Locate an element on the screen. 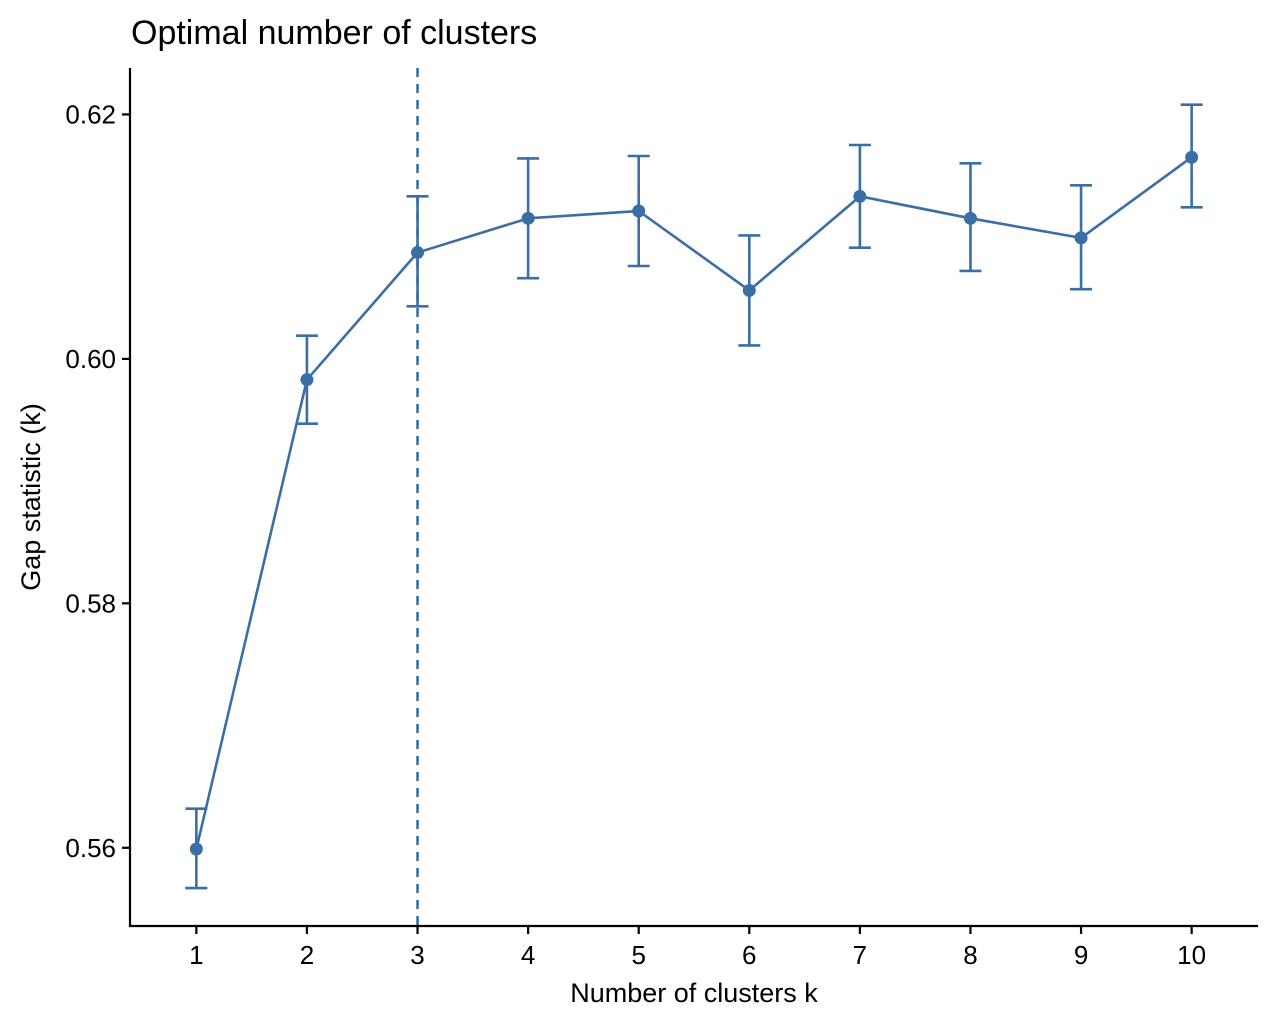 Image resolution: width=1274 pixels, height=1024 pixels. x-tick-label: 5 is located at coordinates (638, 955).